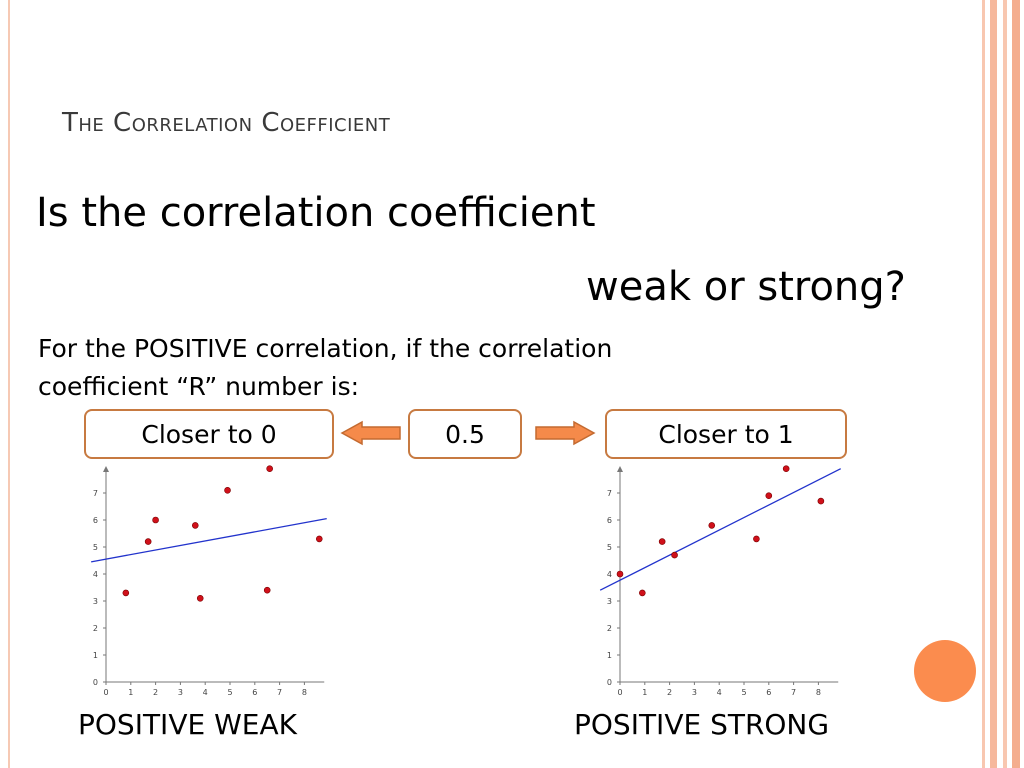  What do you see at coordinates (279, 692) in the screenshot?
I see `weak-x-tick-label: 7` at bounding box center [279, 692].